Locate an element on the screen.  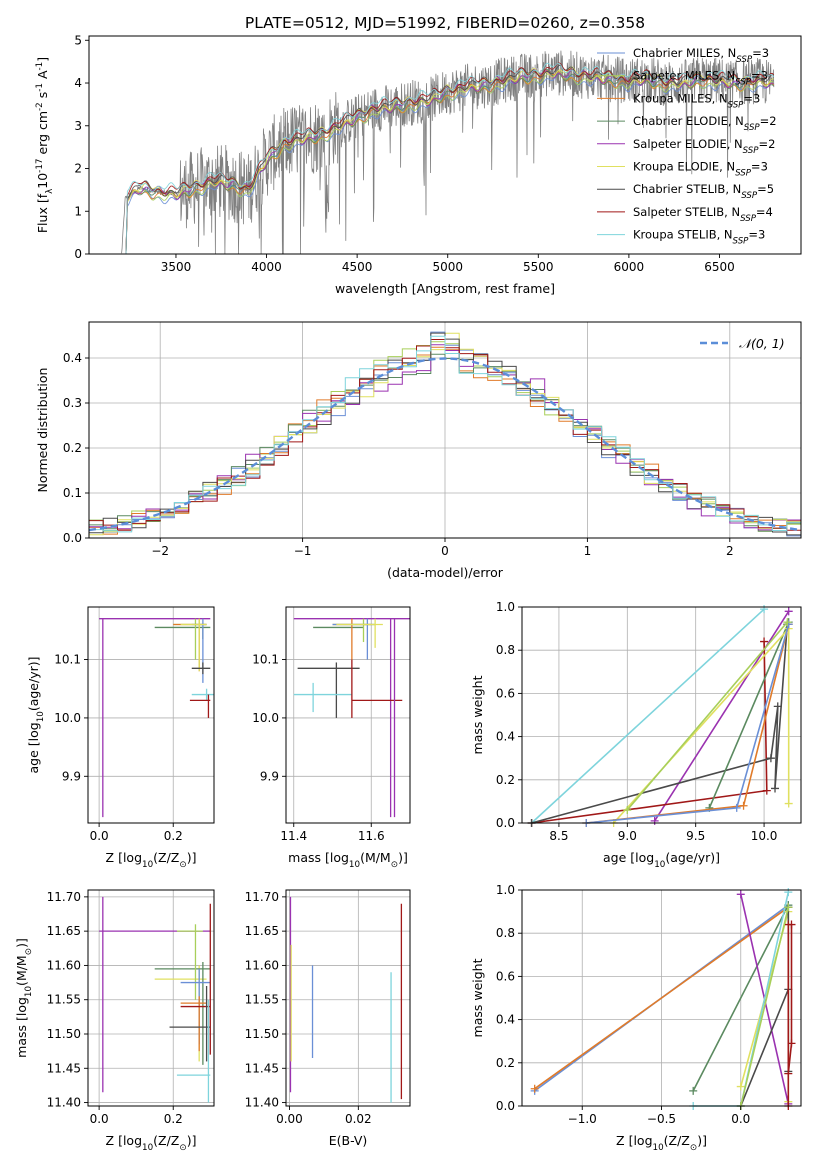
x-tick-label: 11.4 is located at coordinates (293, 836).